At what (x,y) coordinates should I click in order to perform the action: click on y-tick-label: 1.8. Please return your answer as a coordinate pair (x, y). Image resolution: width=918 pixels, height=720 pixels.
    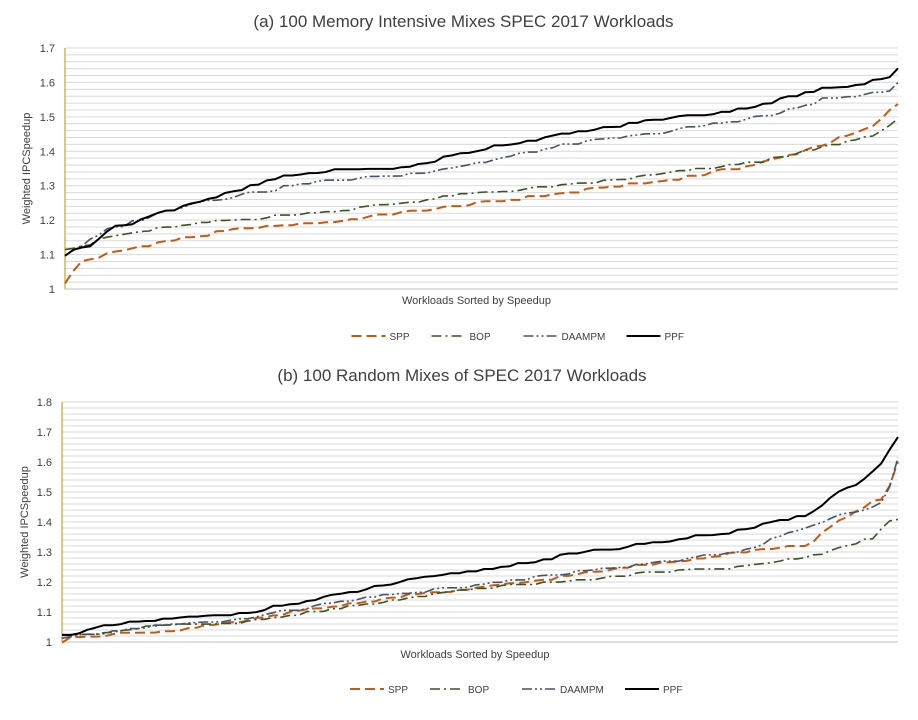
    Looking at the image, I should click on (44, 403).